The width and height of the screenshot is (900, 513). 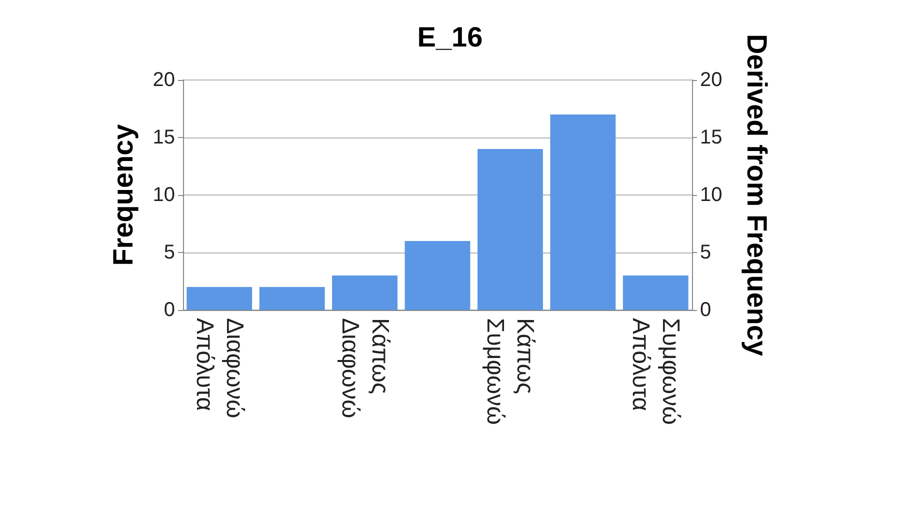 I want to click on y-tick-label: 10, so click(x=163, y=195).